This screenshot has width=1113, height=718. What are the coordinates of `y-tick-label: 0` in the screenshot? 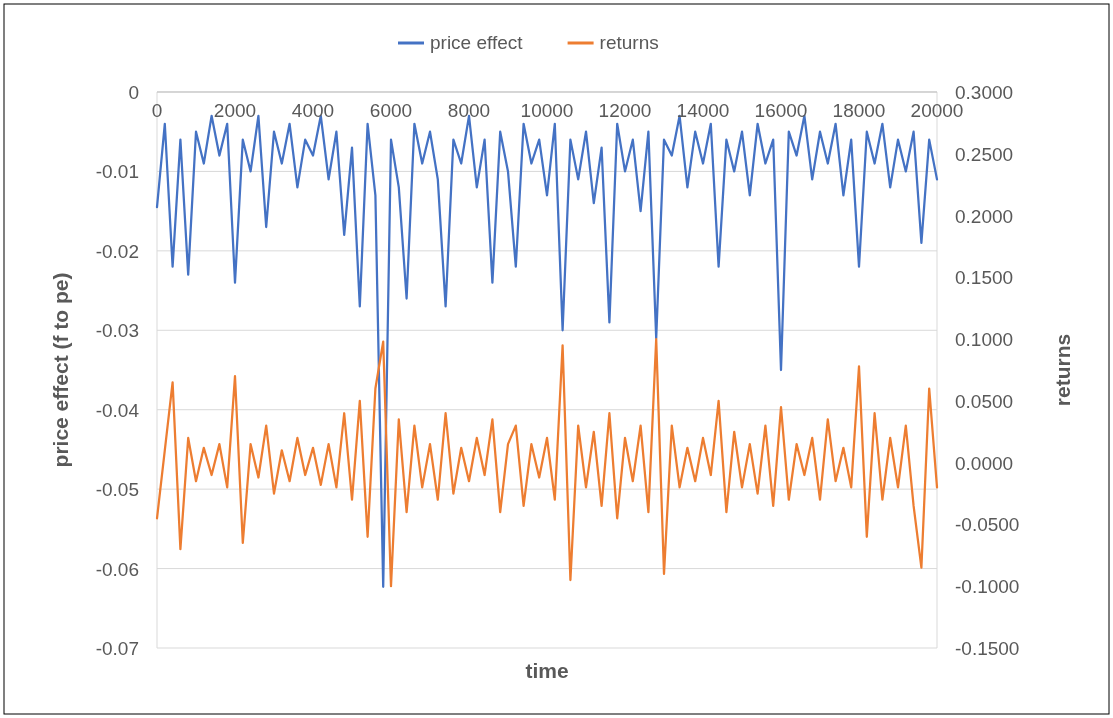 It's located at (133, 92).